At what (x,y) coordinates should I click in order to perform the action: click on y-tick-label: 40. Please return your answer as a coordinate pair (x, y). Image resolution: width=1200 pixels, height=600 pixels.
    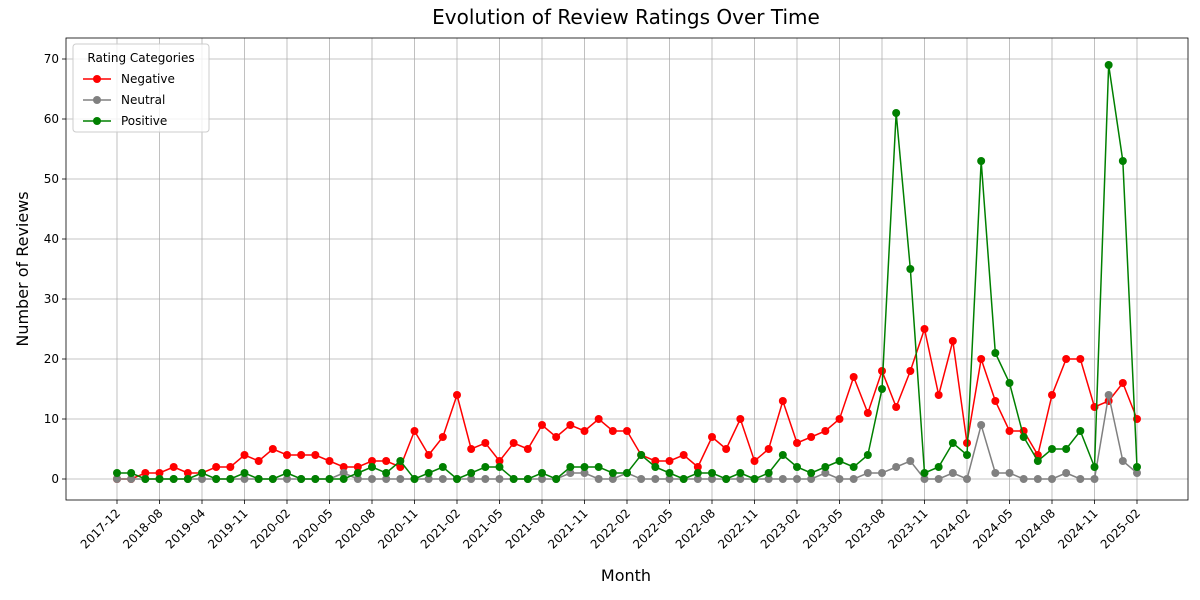
    Looking at the image, I should click on (51, 239).